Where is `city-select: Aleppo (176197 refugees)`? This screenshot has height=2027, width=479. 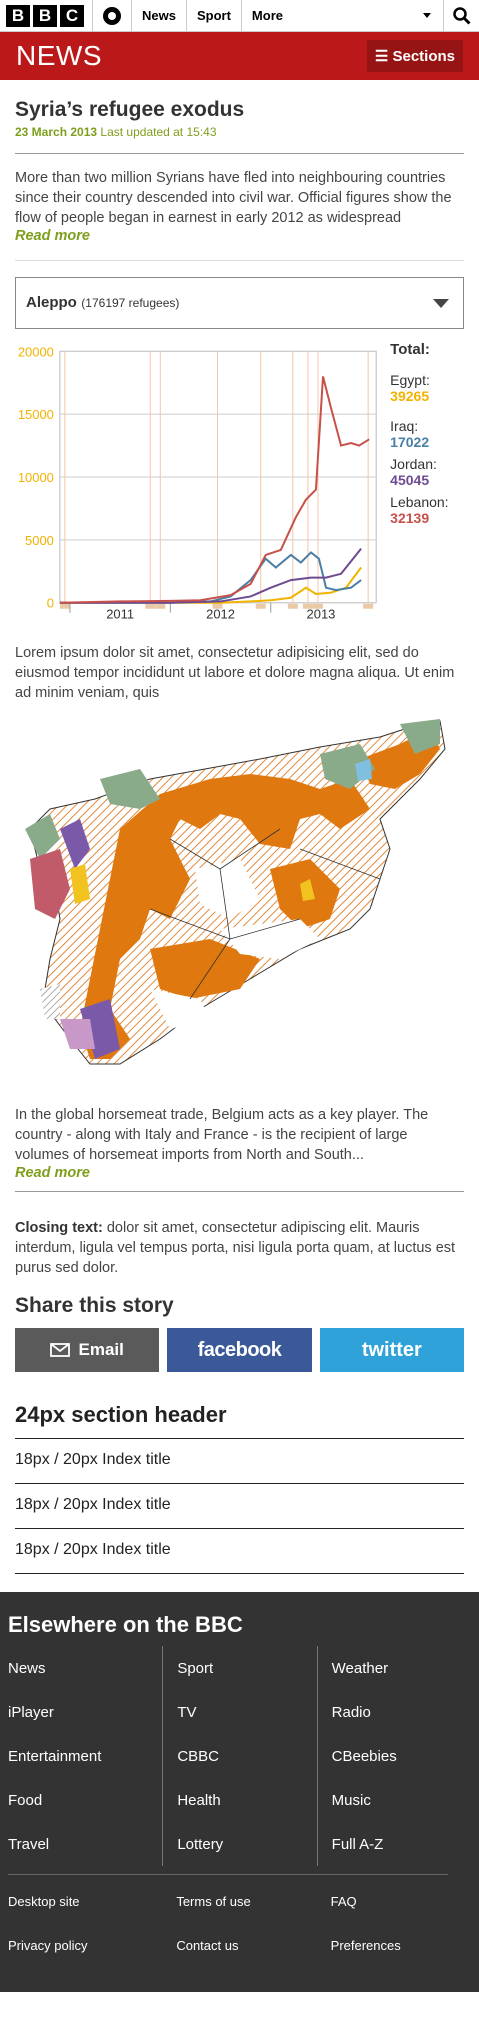 city-select: Aleppo (176197 refugees) is located at coordinates (239, 303).